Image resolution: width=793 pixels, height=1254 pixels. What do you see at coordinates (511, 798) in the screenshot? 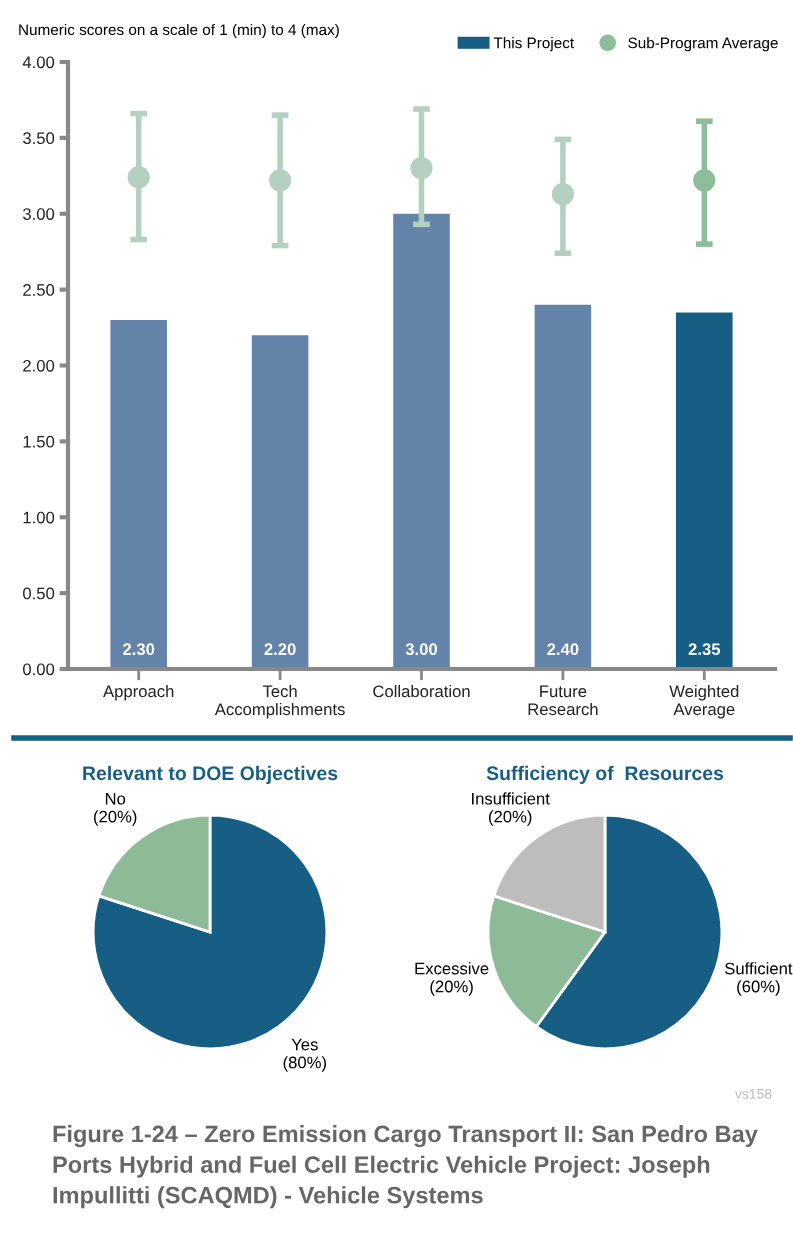
I see `slice-label: Insufficient` at bounding box center [511, 798].